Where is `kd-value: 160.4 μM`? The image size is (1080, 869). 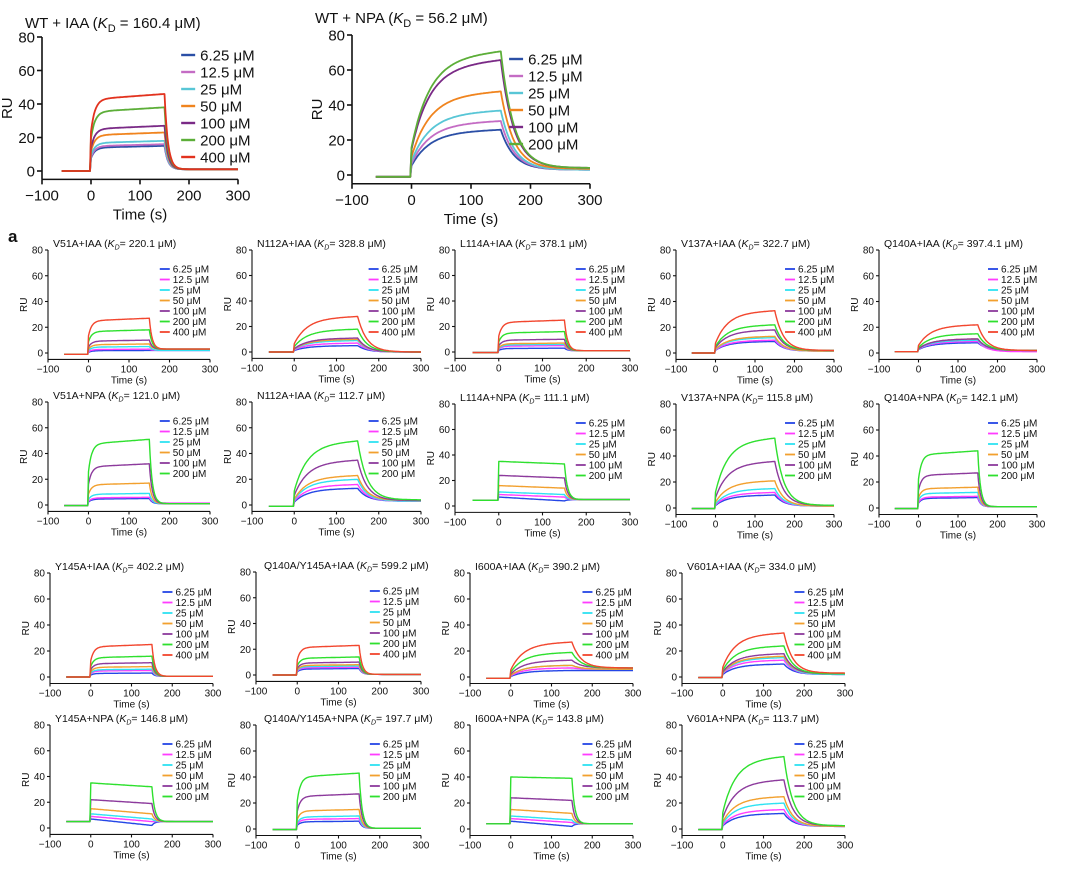
kd-value: 160.4 μM is located at coordinates (164, 23).